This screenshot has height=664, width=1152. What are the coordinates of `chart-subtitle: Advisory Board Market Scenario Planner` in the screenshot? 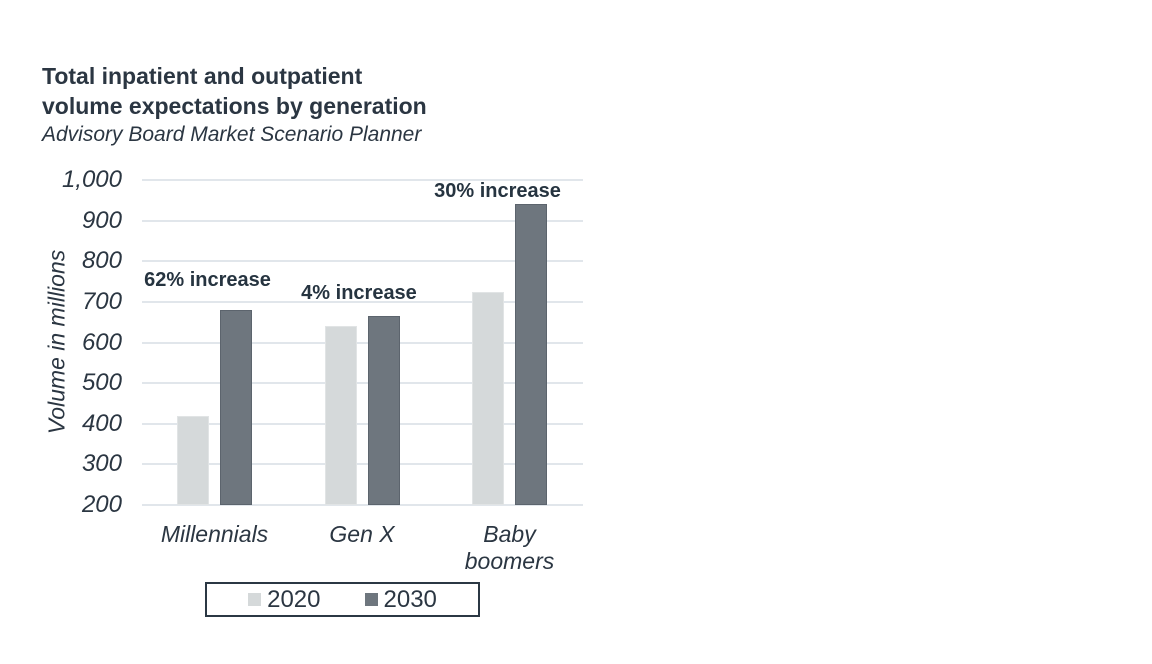 It's located at (232, 134).